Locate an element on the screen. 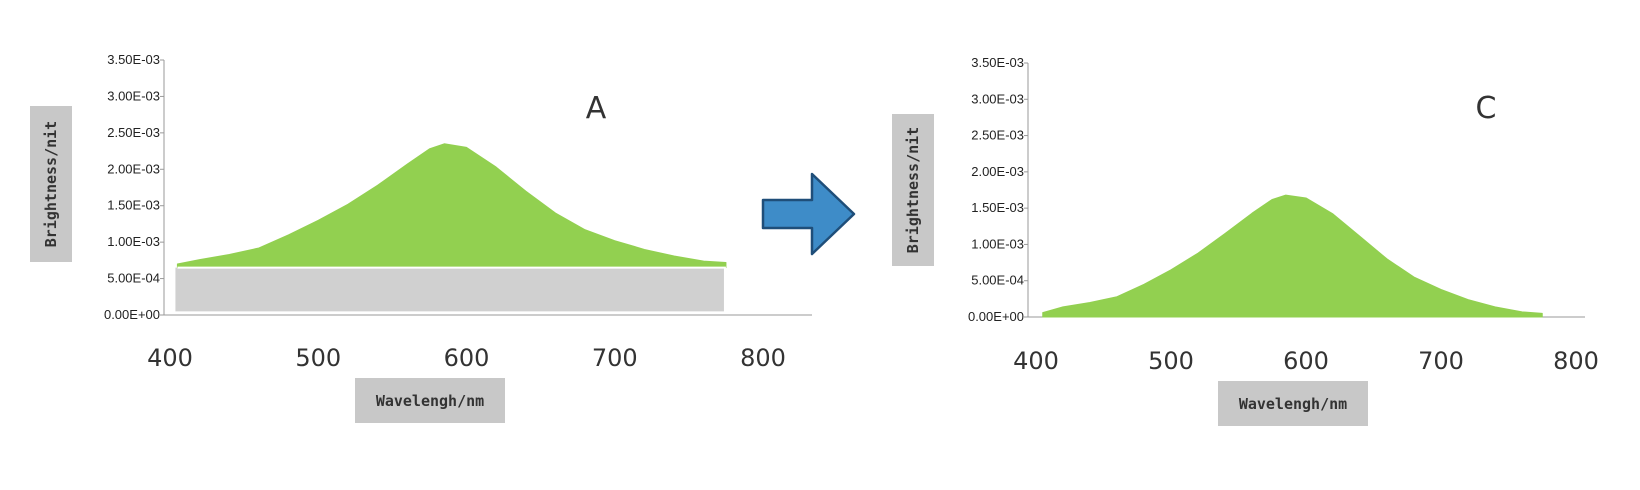  arrow-right-icon is located at coordinates (808, 214).